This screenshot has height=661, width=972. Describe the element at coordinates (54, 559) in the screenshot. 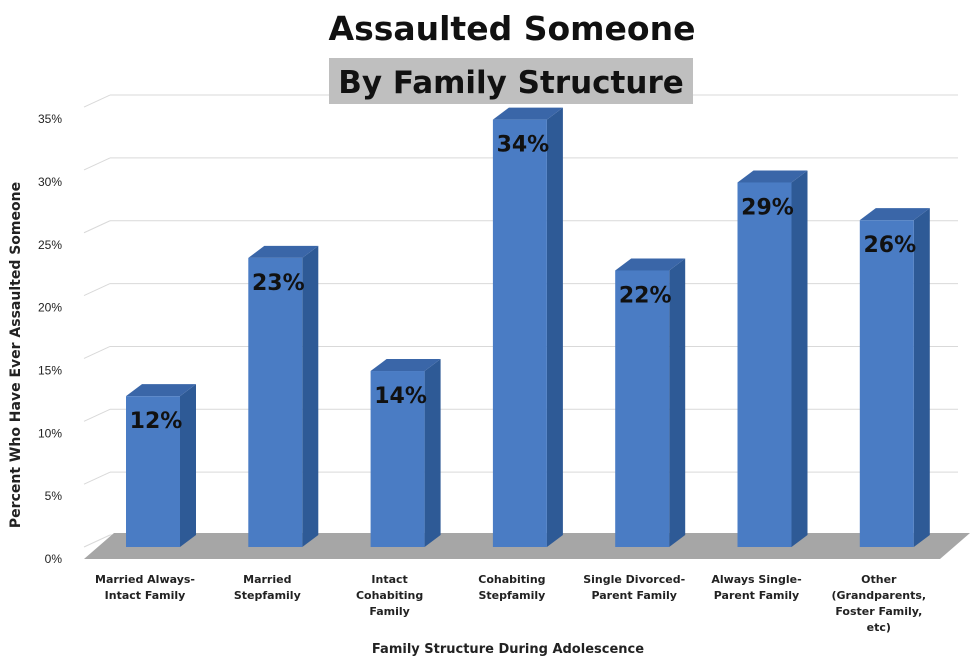

I see `y-tick-label: 0%` at that location.